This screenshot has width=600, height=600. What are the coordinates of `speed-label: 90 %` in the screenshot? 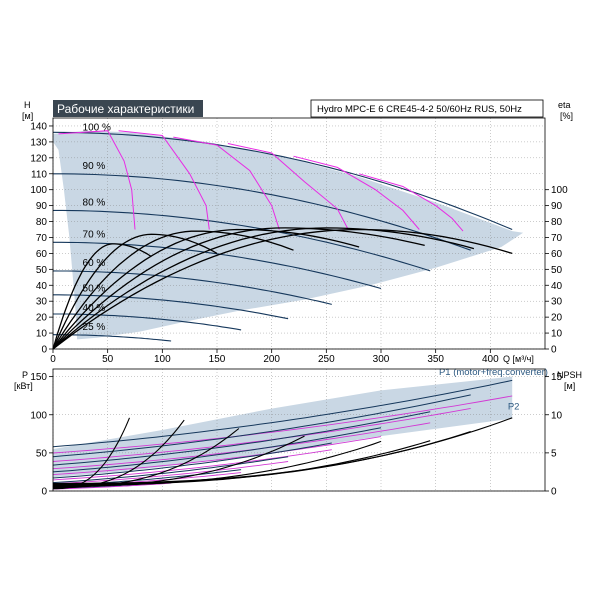 It's located at (94, 166).